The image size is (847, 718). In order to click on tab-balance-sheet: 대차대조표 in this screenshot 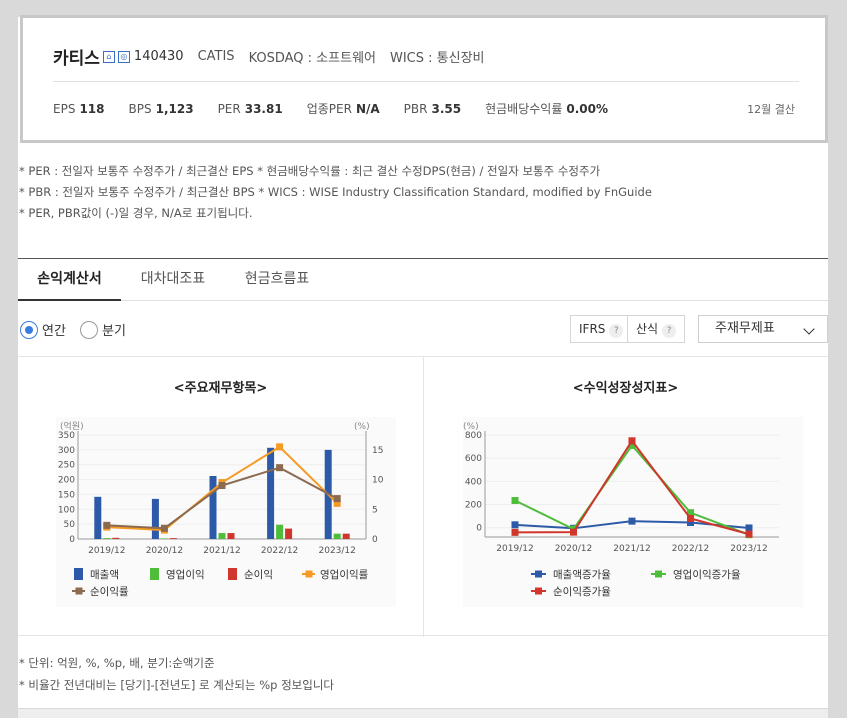, I will do `click(173, 279)`.